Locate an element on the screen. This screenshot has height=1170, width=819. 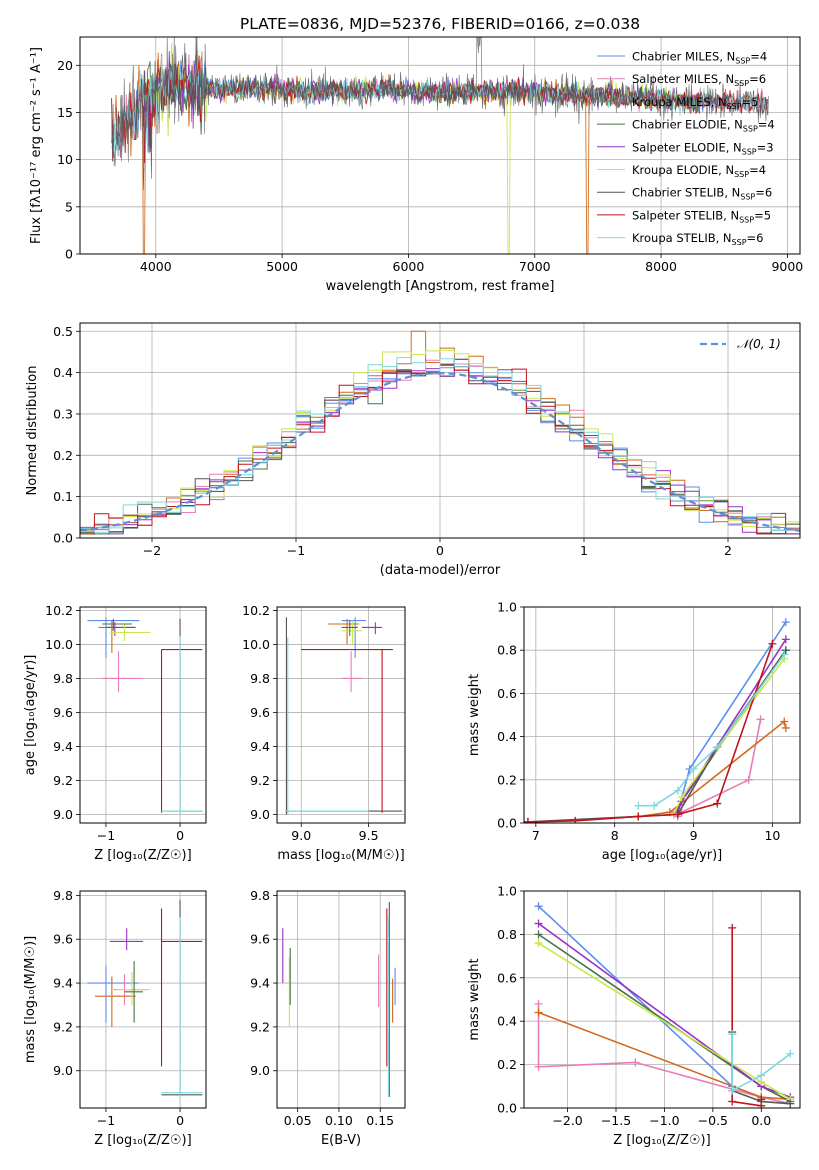
y-tick-label: 9.8 is located at coordinates (260, 678).